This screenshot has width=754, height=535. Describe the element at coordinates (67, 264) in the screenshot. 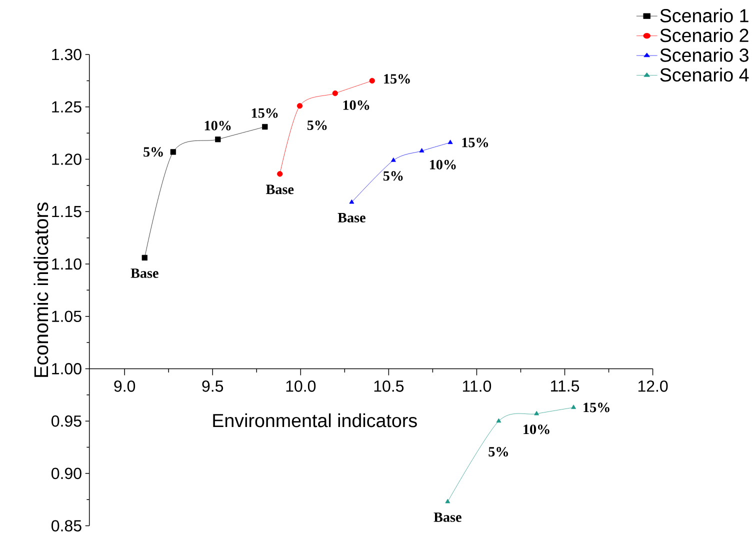

I see `y-tick-label: 1.10` at that location.